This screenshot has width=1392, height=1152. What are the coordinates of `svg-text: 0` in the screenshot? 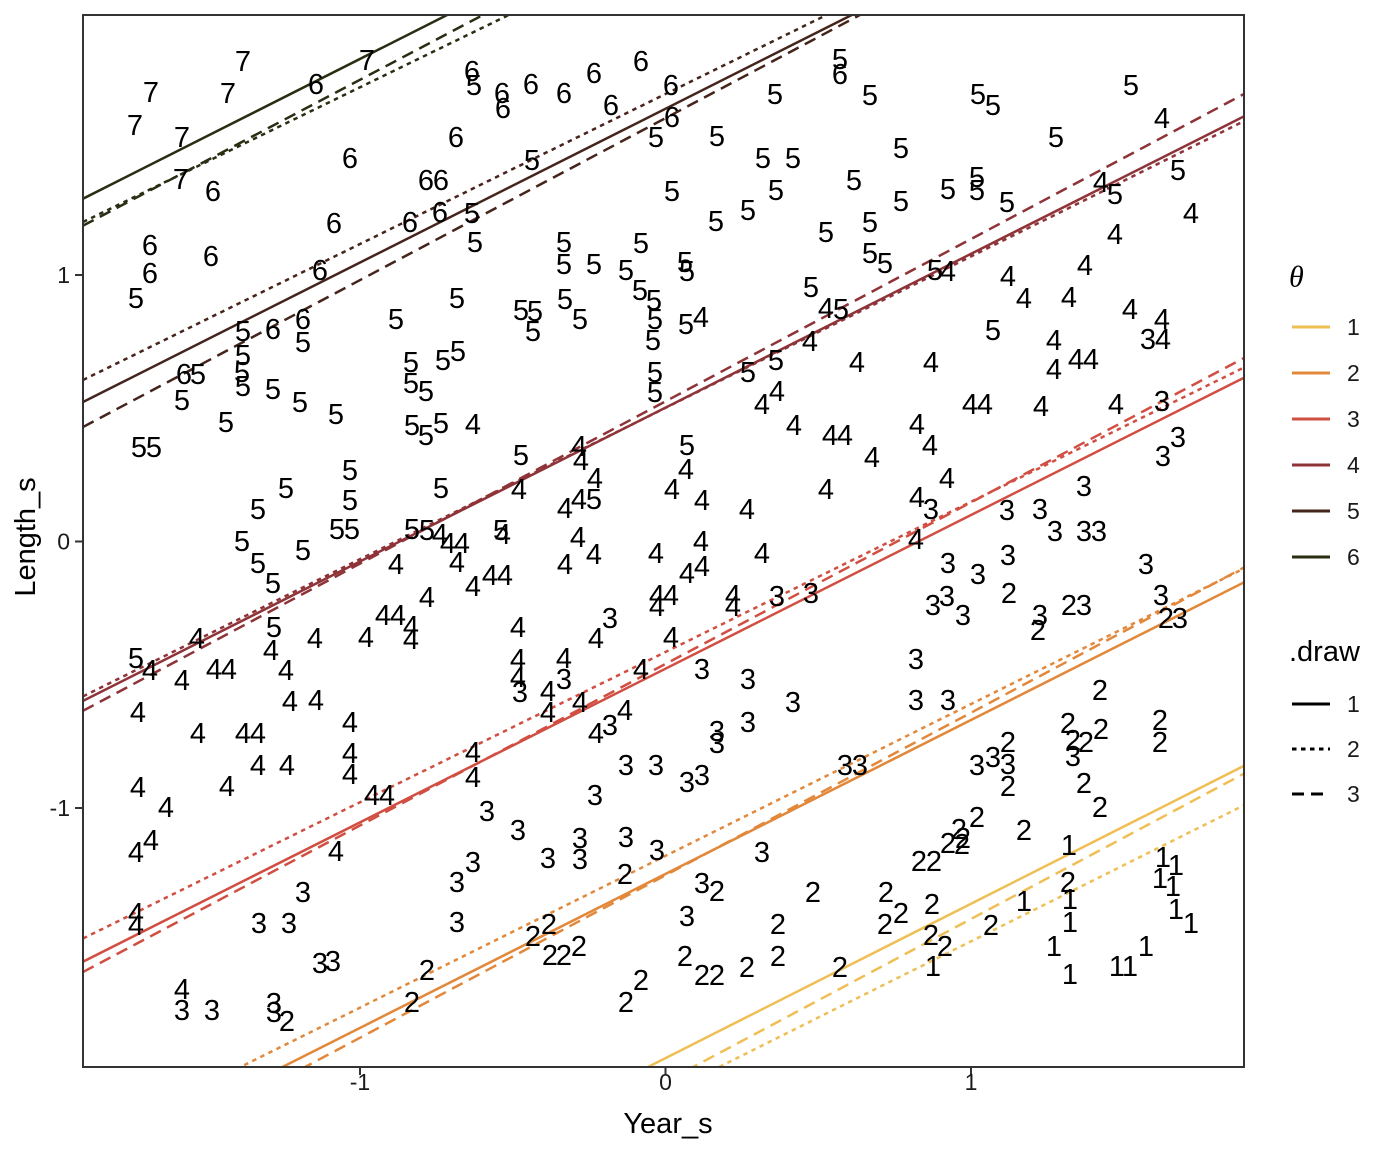 It's located at (665, 1082).